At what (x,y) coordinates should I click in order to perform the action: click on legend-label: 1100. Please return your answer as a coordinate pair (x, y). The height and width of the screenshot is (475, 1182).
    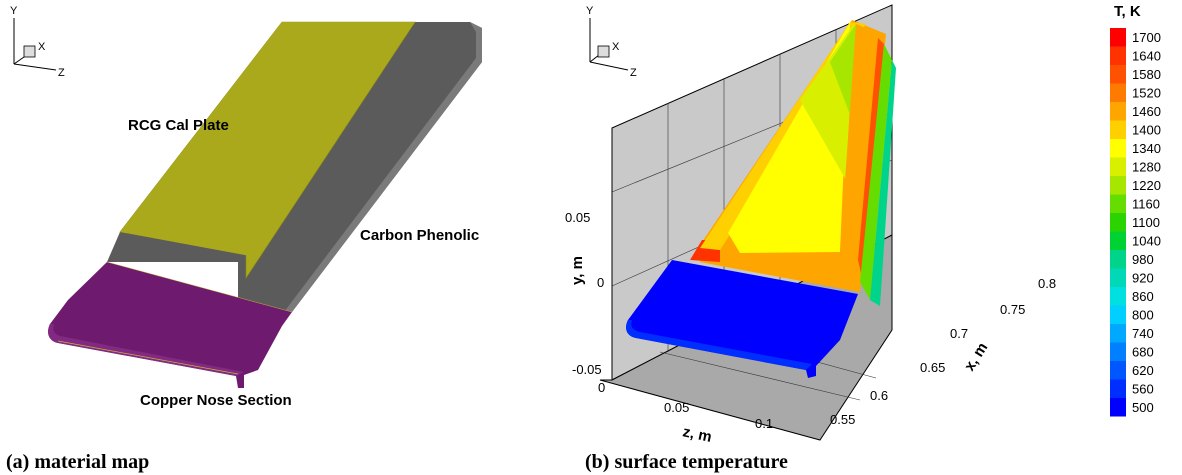
    Looking at the image, I should click on (1146, 222).